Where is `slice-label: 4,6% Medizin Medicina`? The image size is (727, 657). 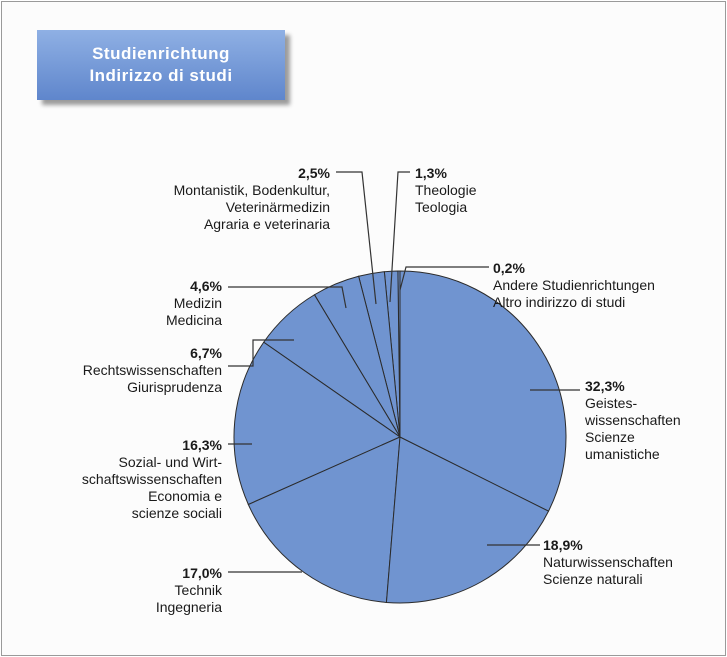
slice-label: 4,6% Medizin Medicina is located at coordinates (194, 303).